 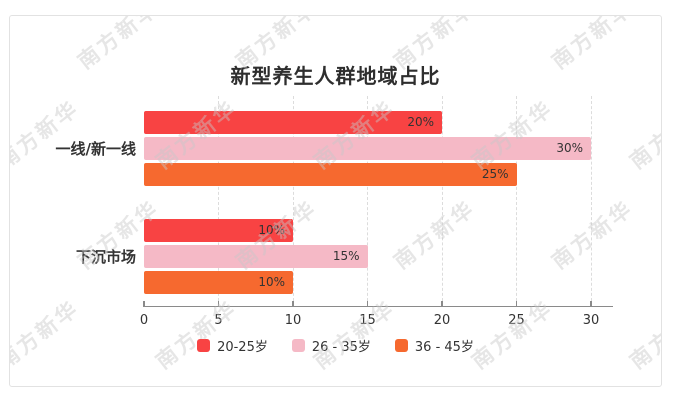 I want to click on bar-20-25岁-一线/新一线: 20%, so click(x=293, y=122).